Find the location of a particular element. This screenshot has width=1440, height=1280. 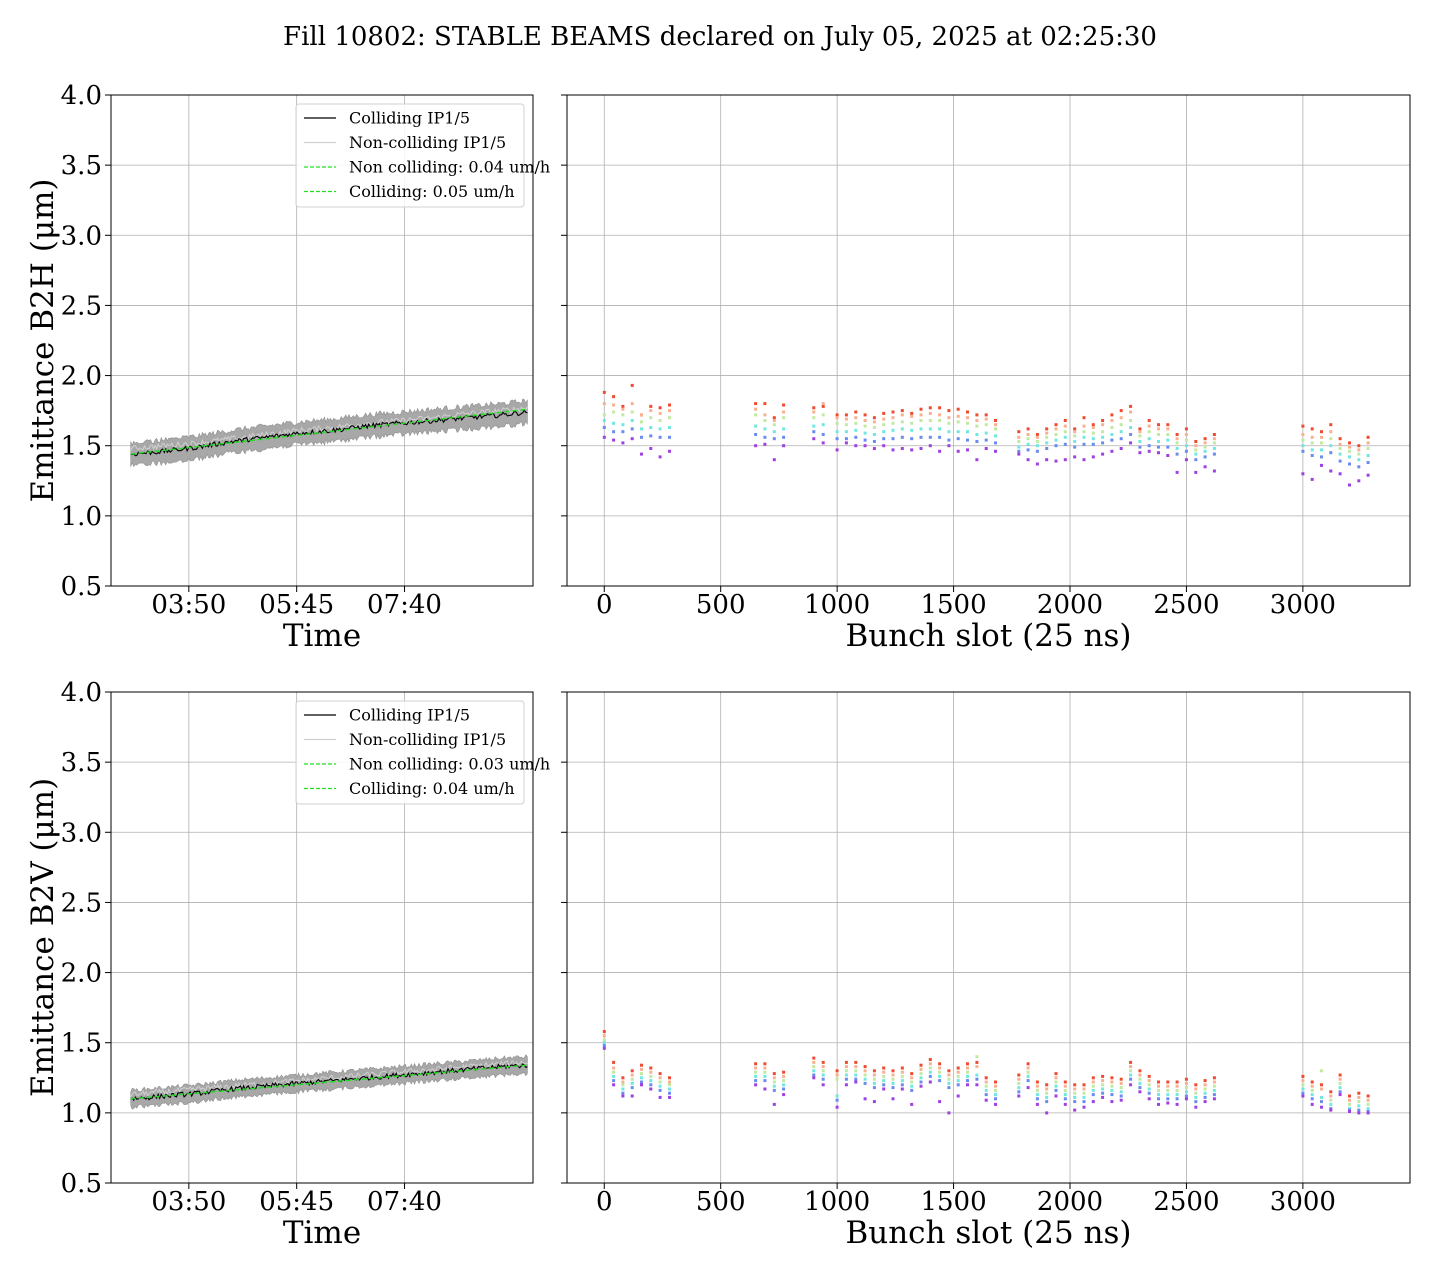

x-tick-label: 500 is located at coordinates (721, 605).